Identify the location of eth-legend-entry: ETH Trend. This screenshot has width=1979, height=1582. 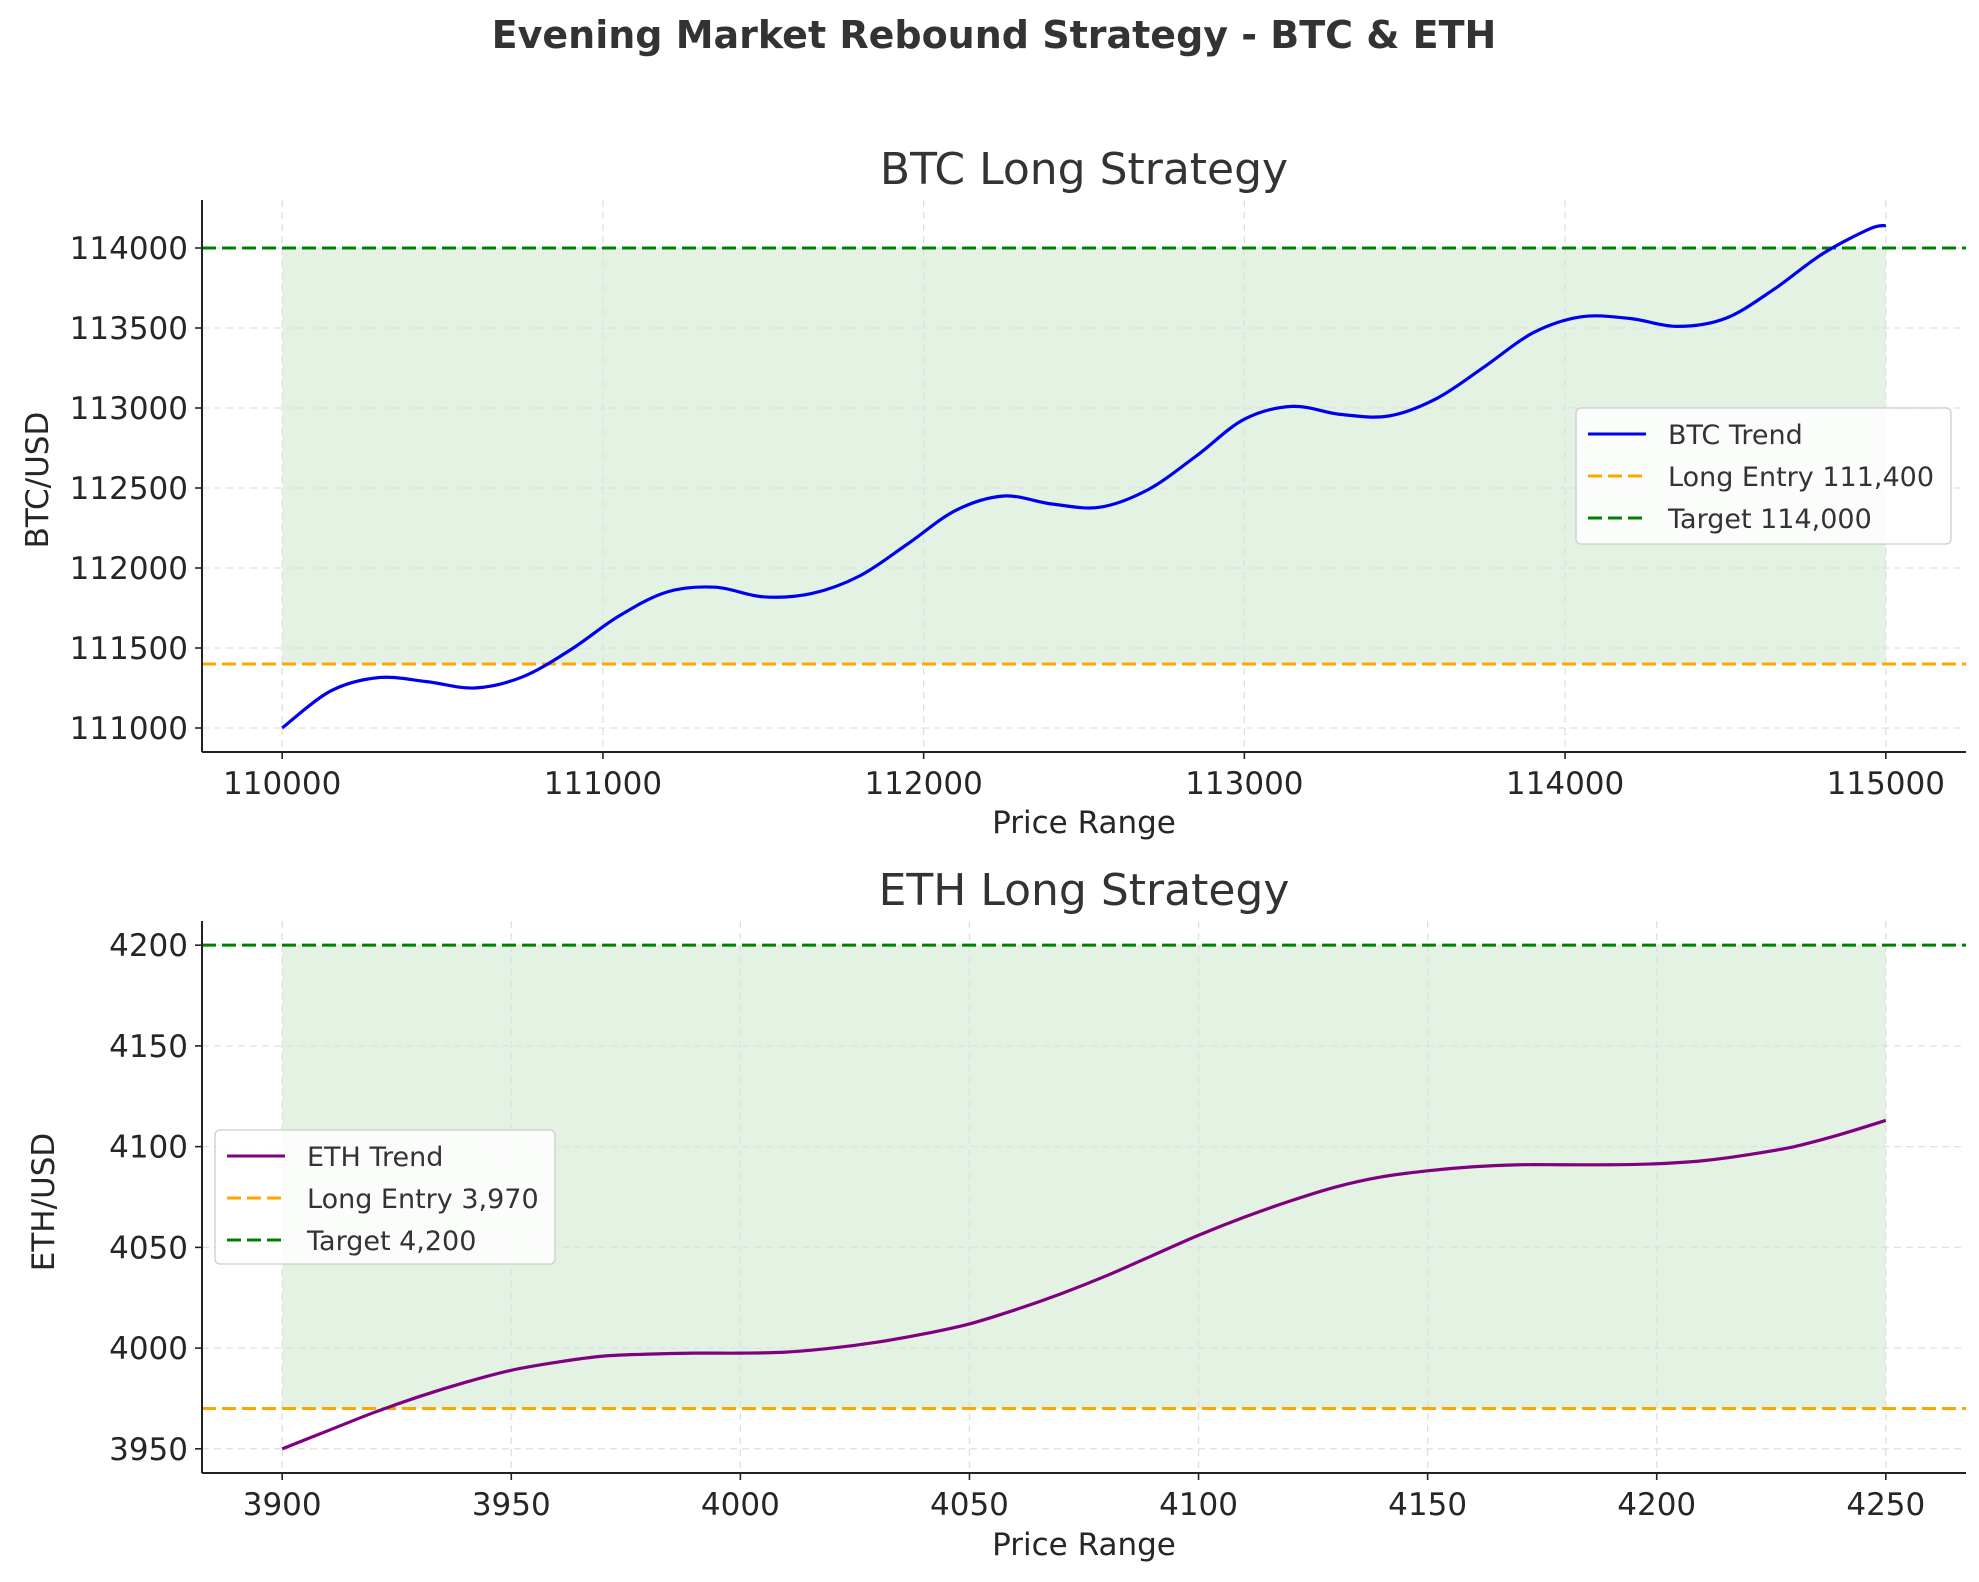
(375, 1157).